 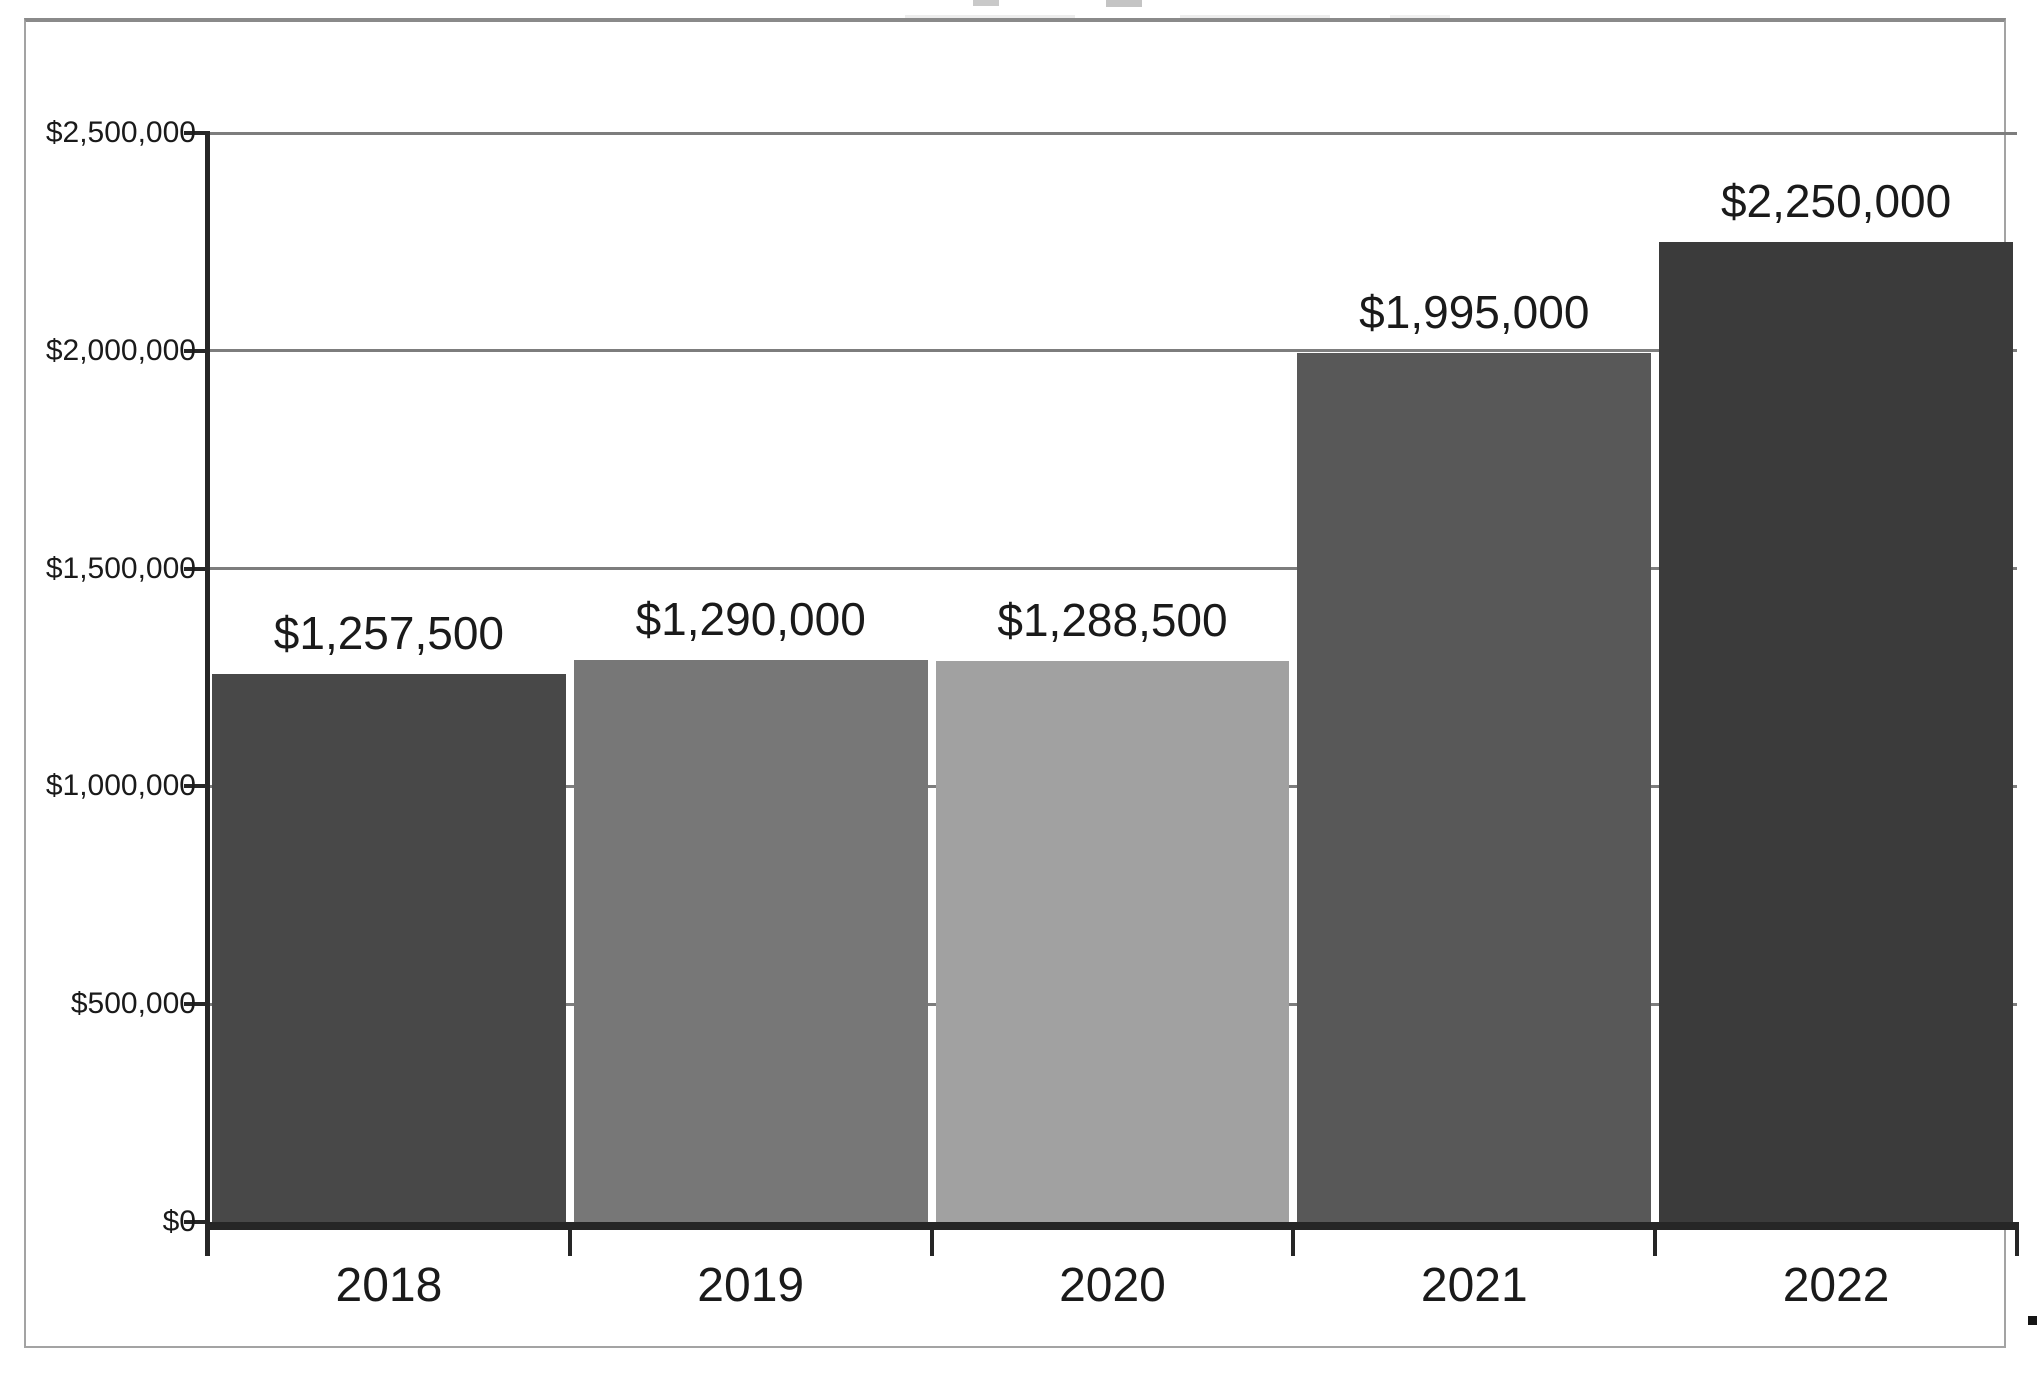 I want to click on bar-2020, so click(x=1112, y=941).